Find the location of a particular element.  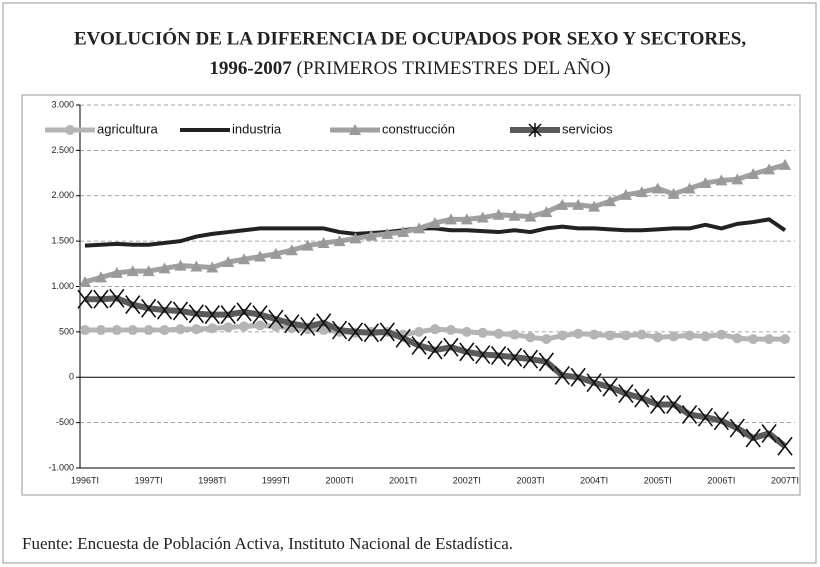

legend-label: agricultura is located at coordinates (127, 128).